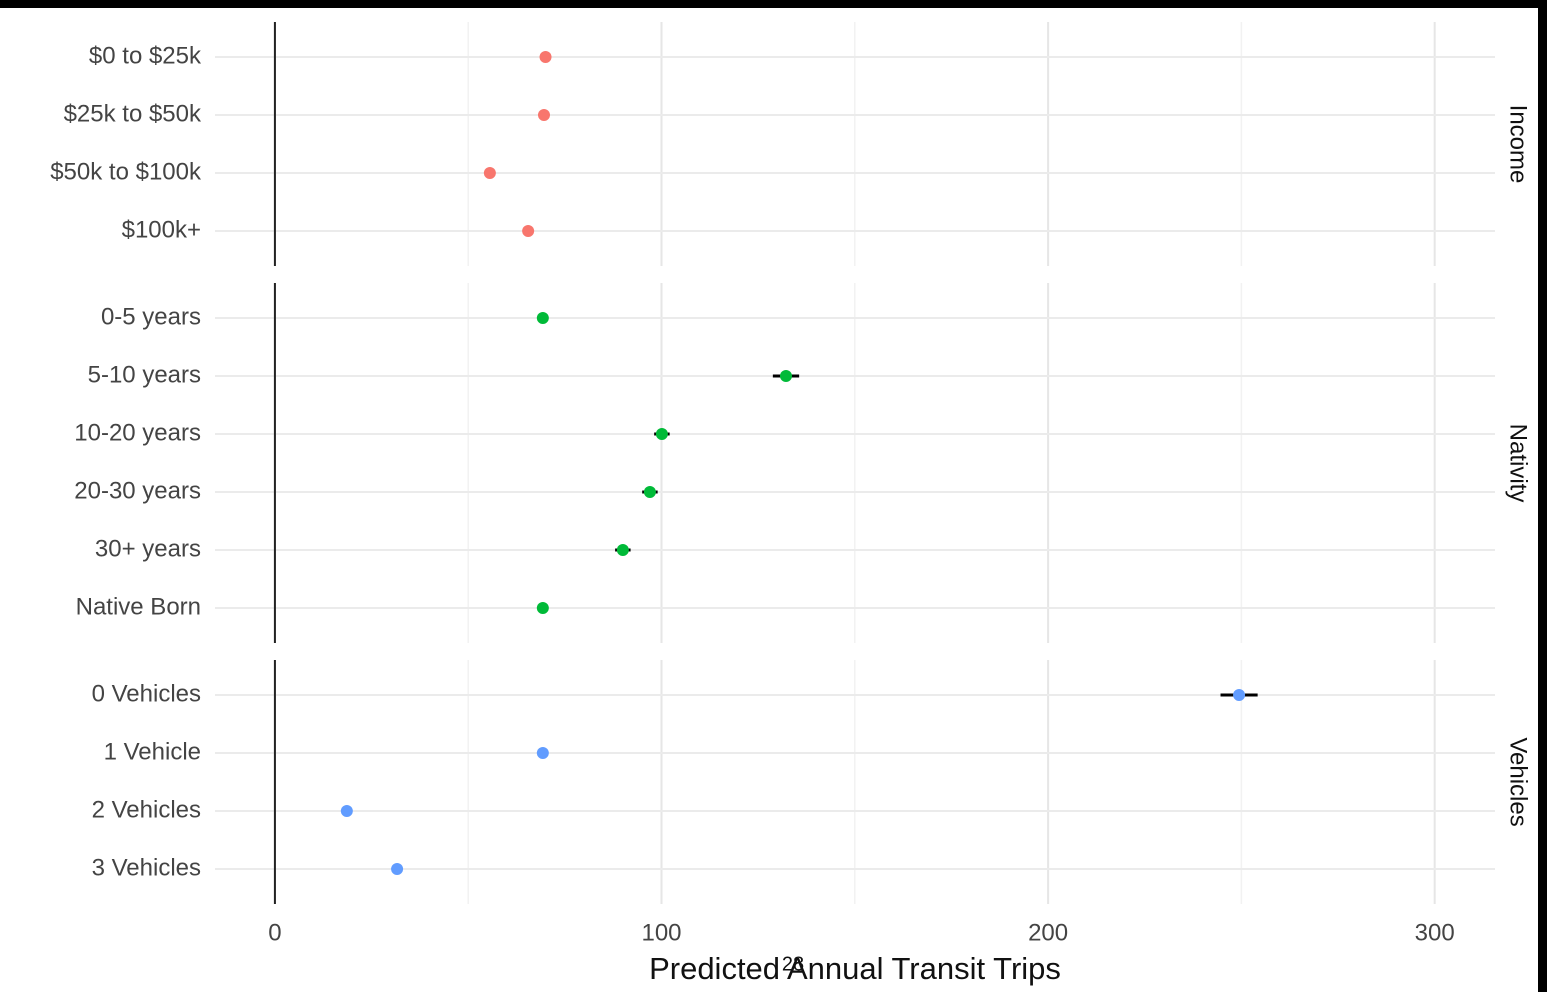 This screenshot has height=992, width=1547. I want to click on y-tick-label: 30+ years, so click(148, 548).